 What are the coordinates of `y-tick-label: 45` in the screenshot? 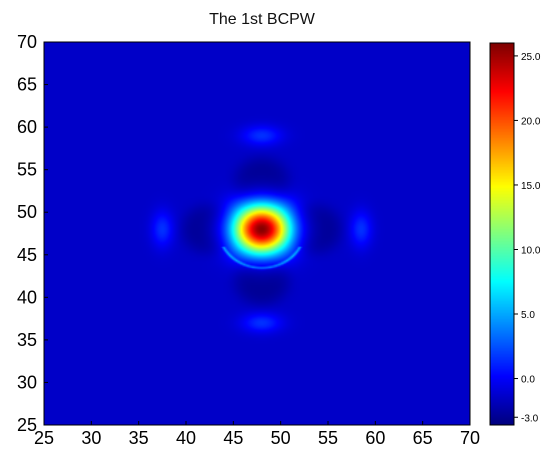 It's located at (27, 255).